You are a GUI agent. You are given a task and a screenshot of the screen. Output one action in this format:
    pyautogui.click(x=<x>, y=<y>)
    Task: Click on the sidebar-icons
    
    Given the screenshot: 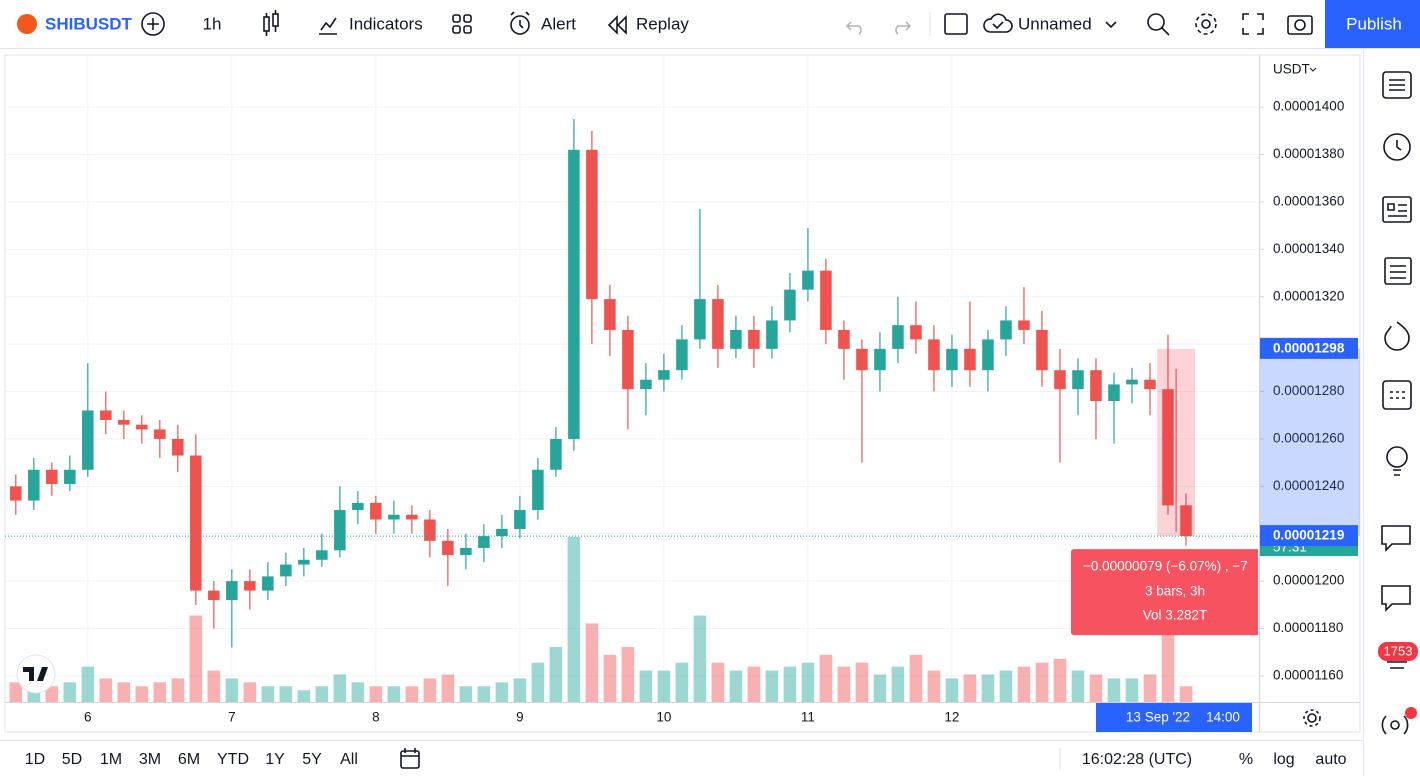 What is the action you would take?
    pyautogui.click(x=1396, y=403)
    